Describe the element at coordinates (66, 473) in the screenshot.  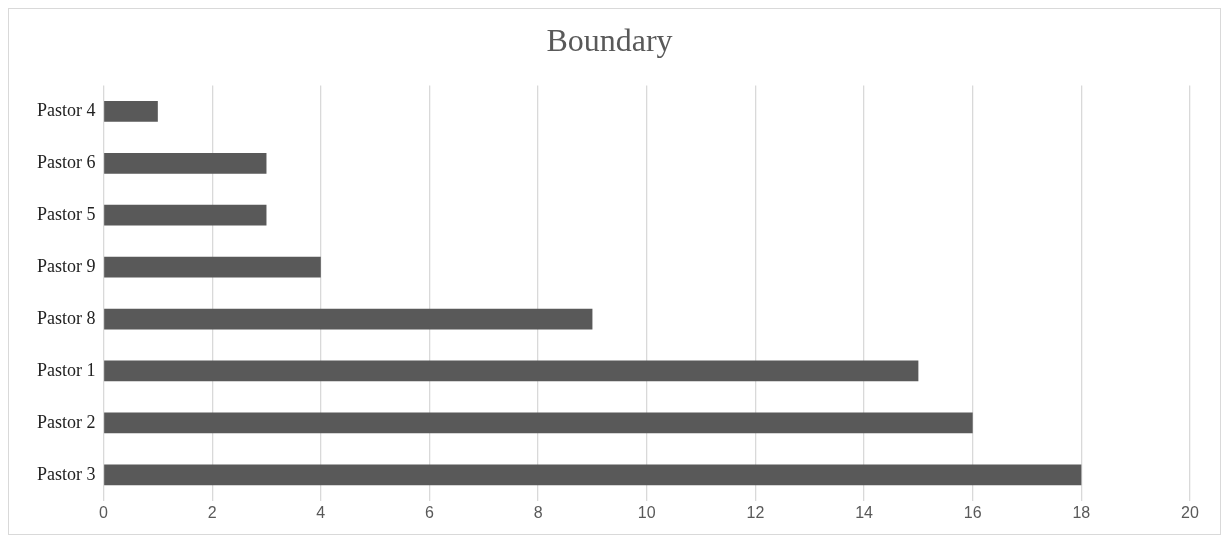
I see `y-tick-label: Pastor 3` at that location.